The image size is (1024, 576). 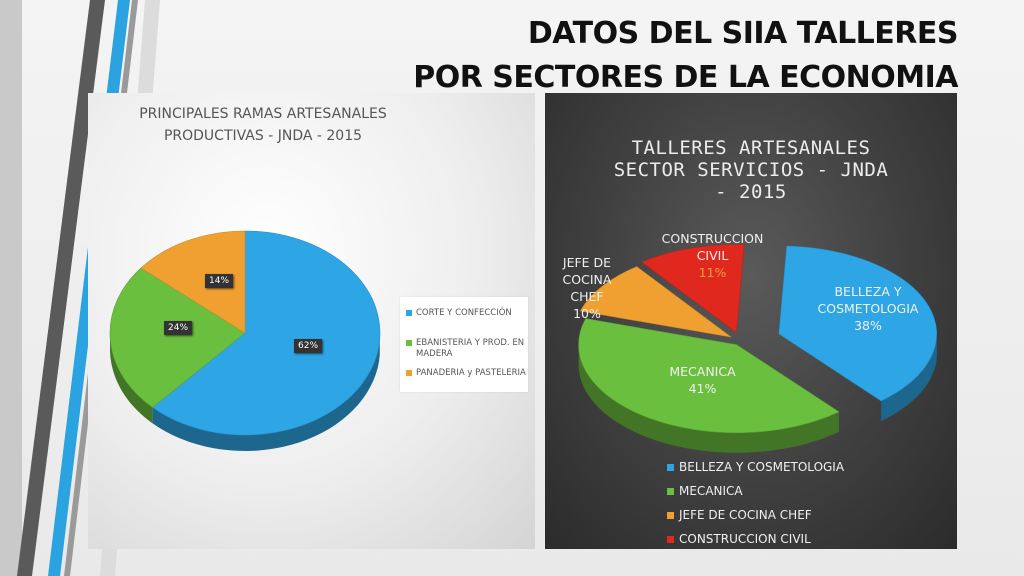 I want to click on left-chart-title-line-1: PRINCIPALES RAMAS ARTESANALES, so click(x=263, y=114).